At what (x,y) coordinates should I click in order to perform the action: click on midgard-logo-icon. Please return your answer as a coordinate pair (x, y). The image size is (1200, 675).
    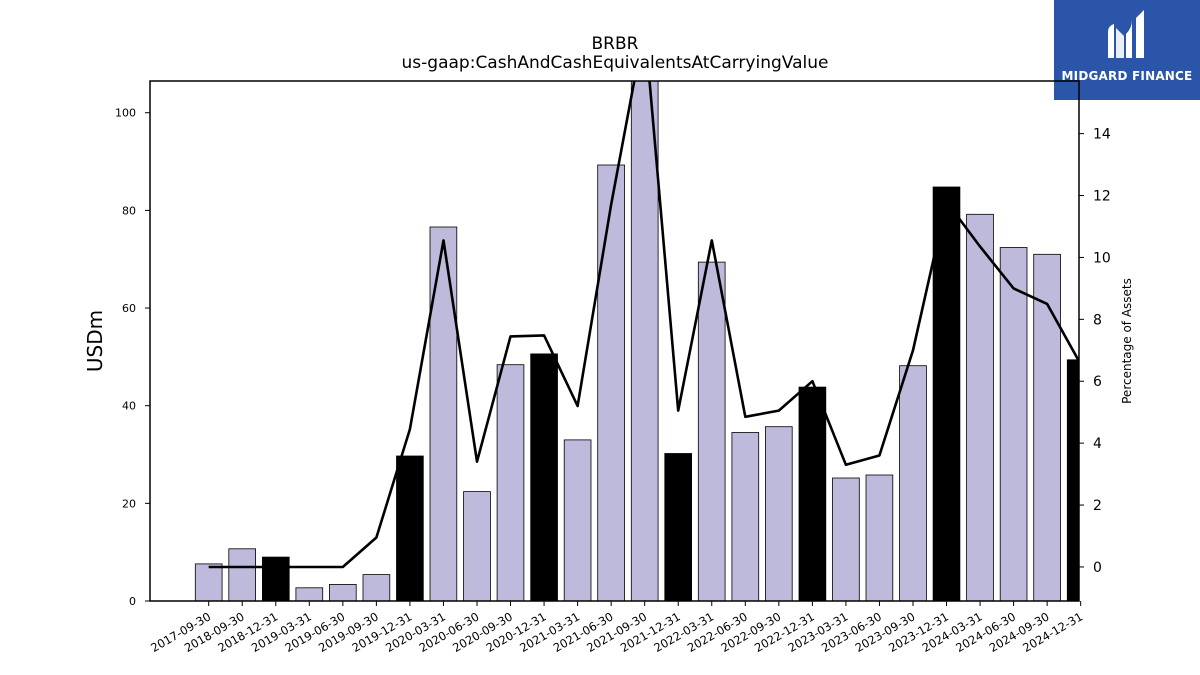
    Looking at the image, I should click on (1126, 34).